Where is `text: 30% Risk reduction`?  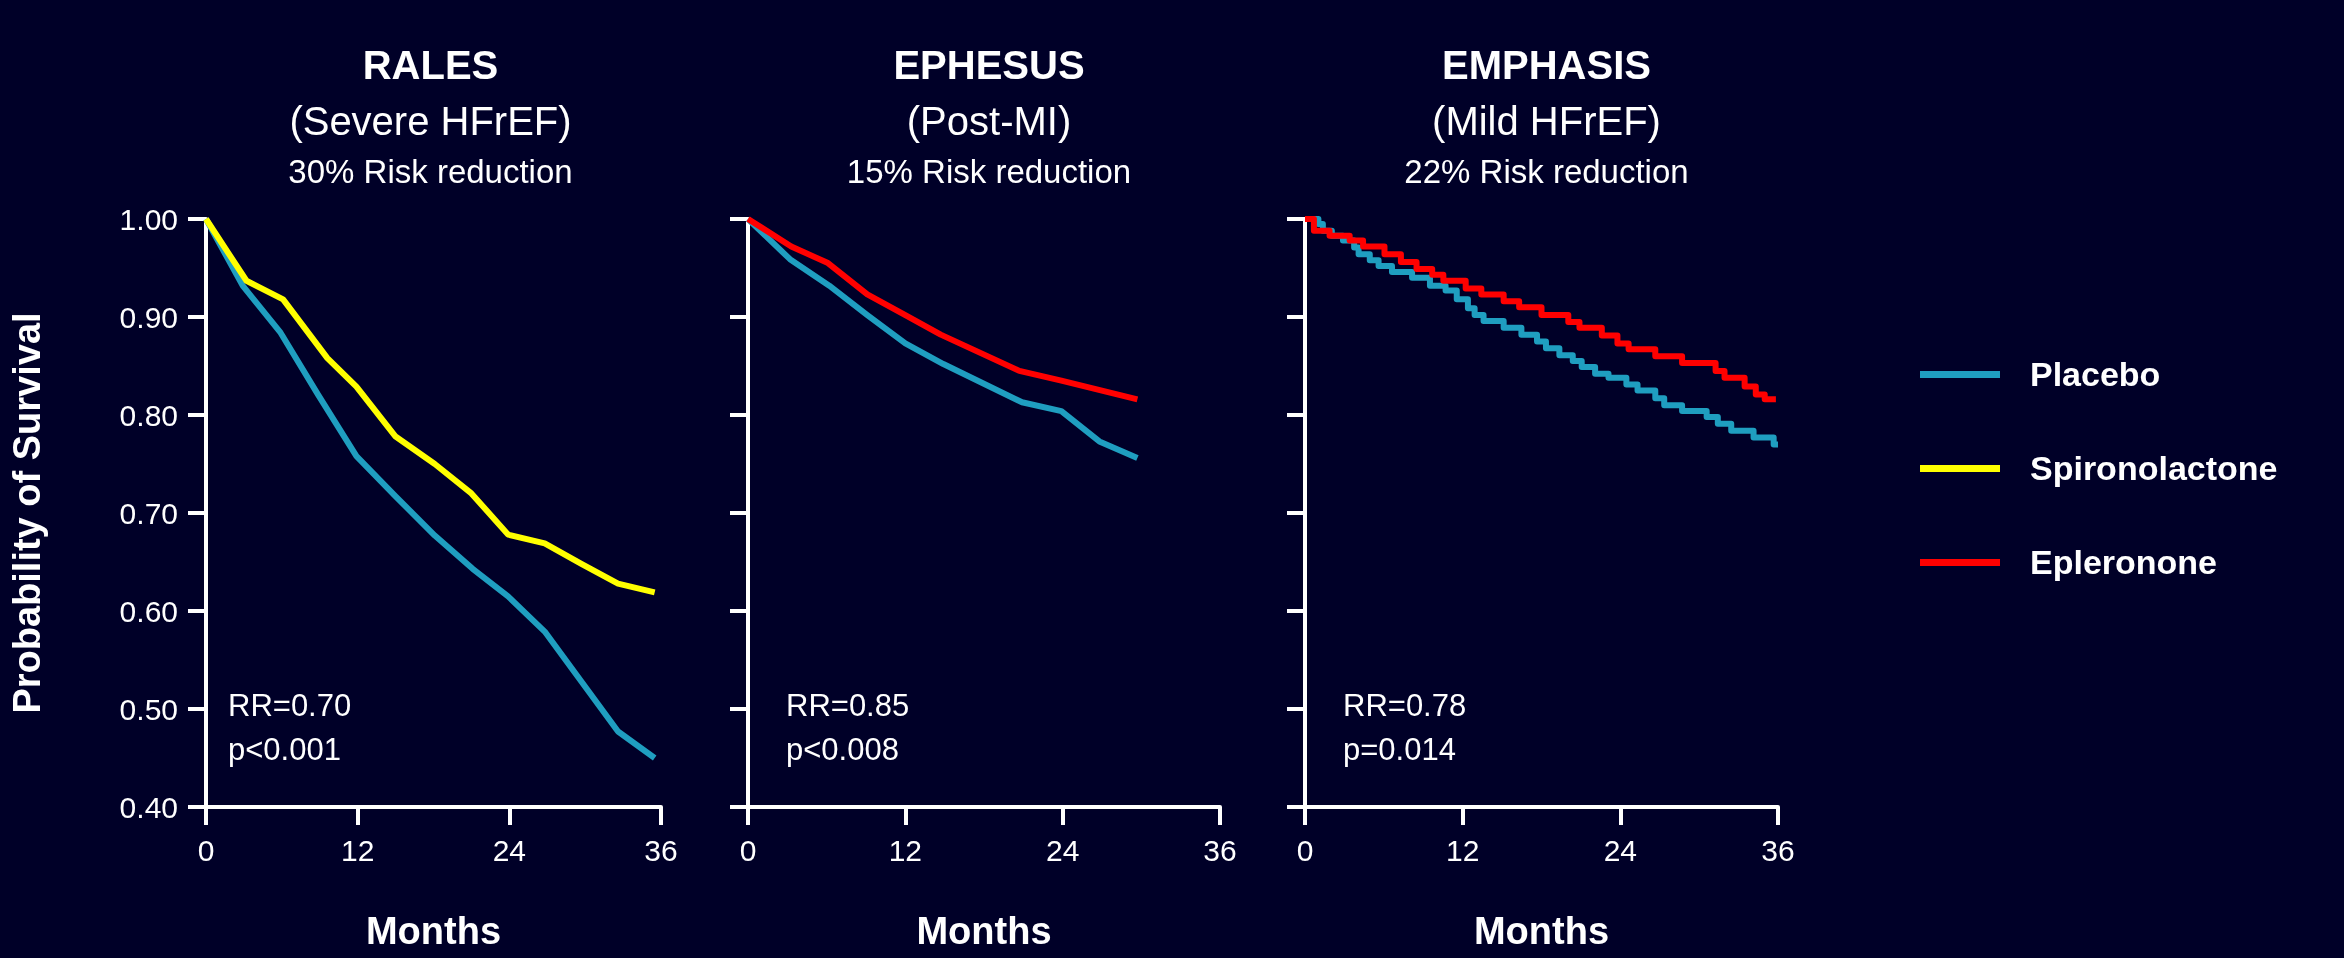
text: 30% Risk reduction is located at coordinates (430, 171).